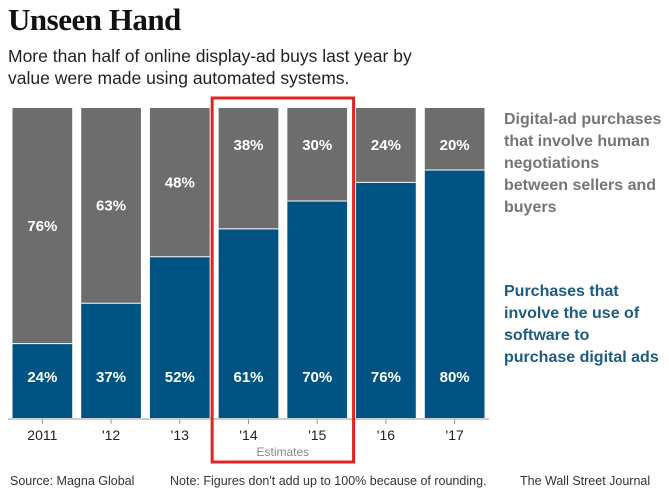  Describe the element at coordinates (248, 145) in the screenshot. I see `label-human-3: 38%` at that location.